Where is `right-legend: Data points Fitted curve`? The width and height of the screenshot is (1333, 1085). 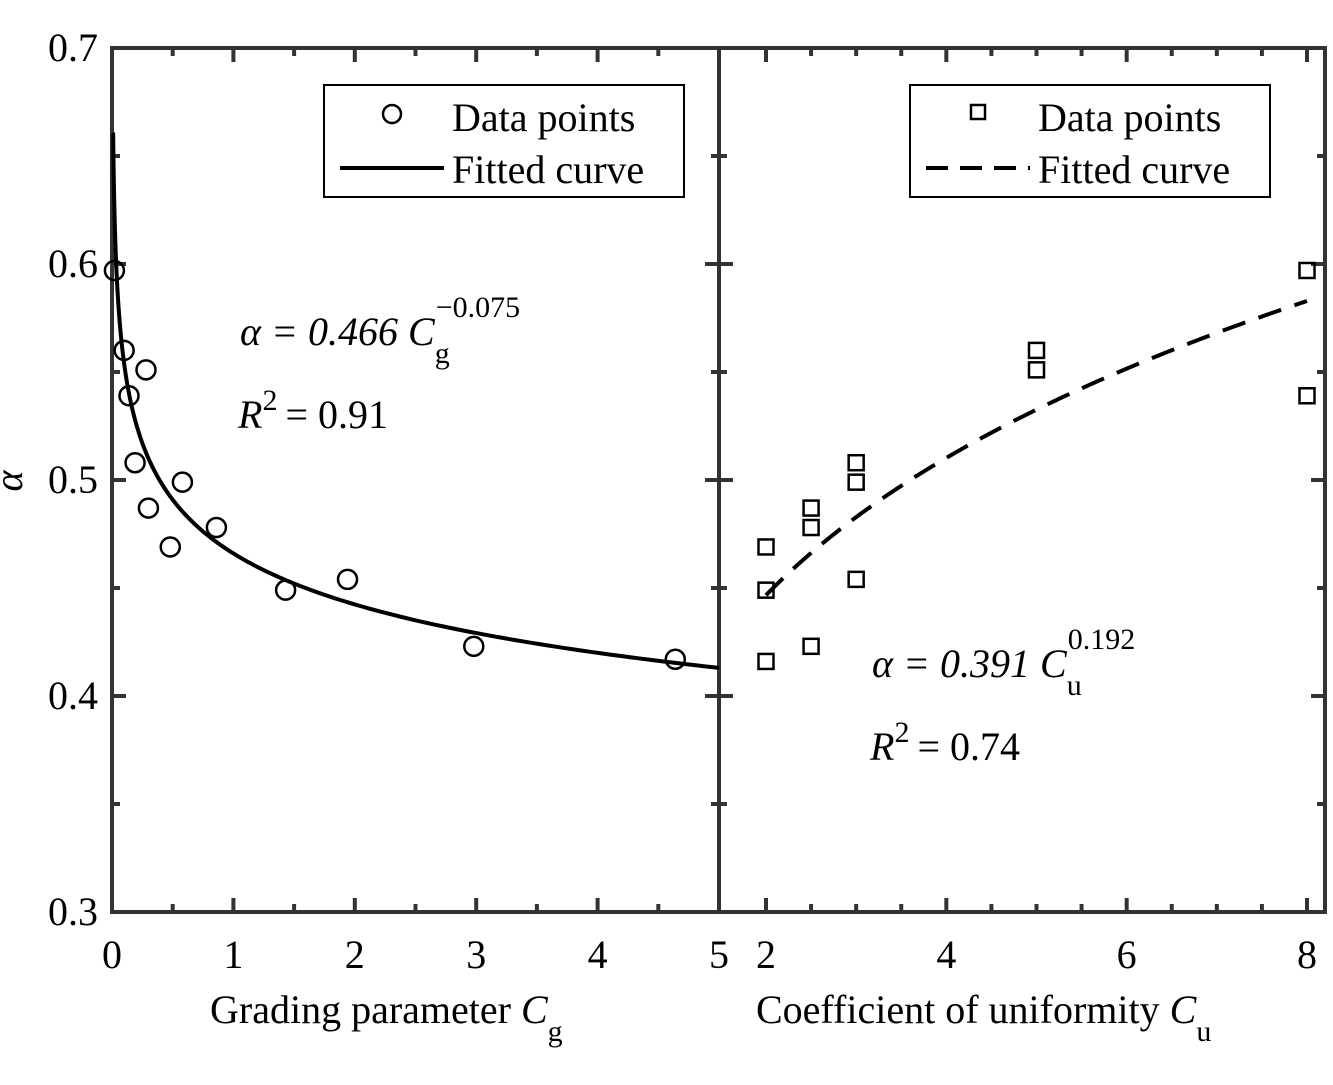
right-legend: Data points Fitted curve is located at coordinates (1090, 141).